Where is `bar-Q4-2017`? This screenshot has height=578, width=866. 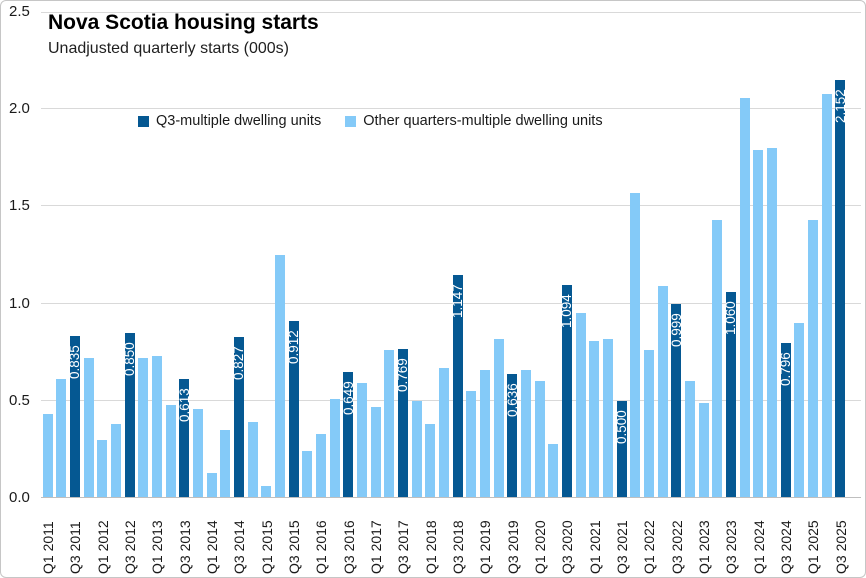
bar-Q4-2017 is located at coordinates (416, 449).